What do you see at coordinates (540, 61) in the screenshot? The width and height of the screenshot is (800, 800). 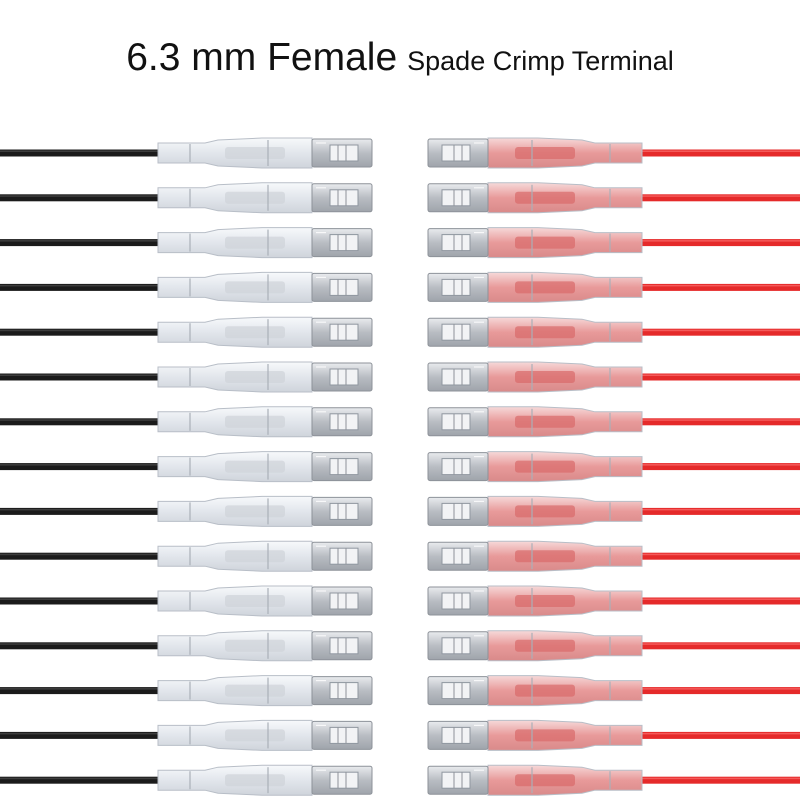 I see `title-sub: Spade Crimp Terminal` at bounding box center [540, 61].